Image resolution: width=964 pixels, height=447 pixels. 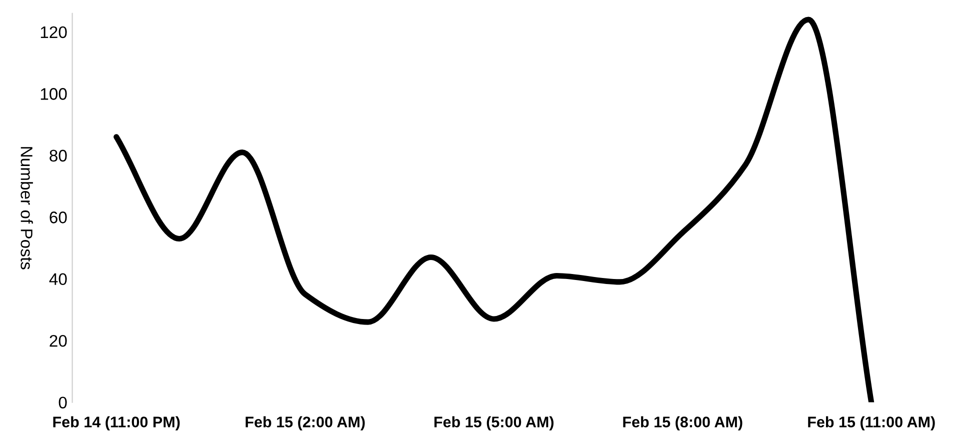 What do you see at coordinates (58, 156) in the screenshot?
I see `y-tick-label: 80` at bounding box center [58, 156].